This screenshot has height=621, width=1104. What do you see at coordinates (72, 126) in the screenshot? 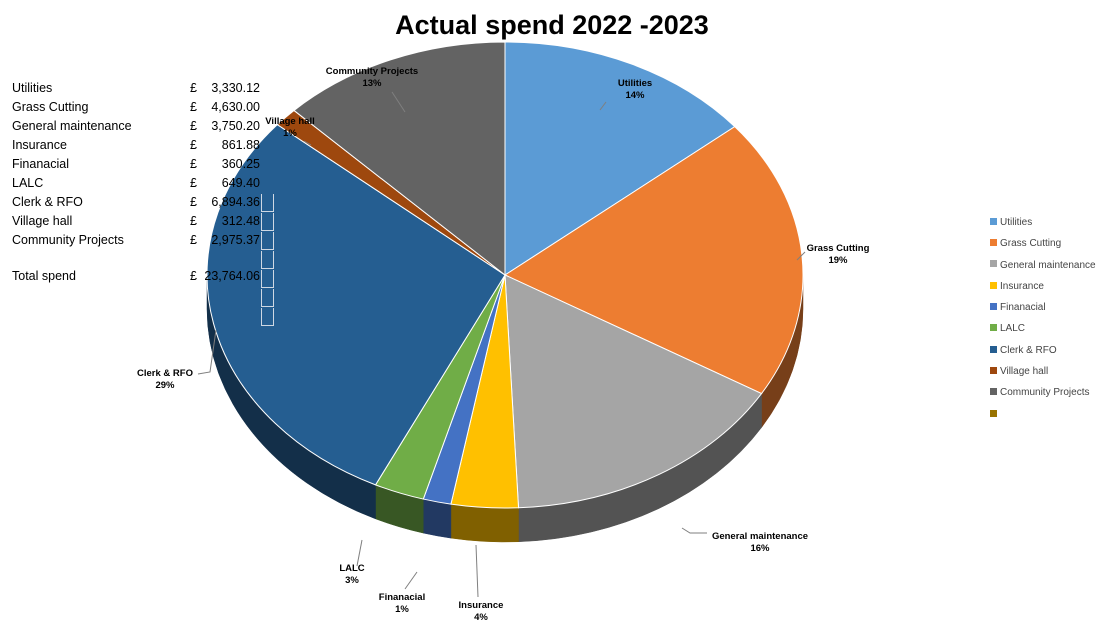
I see `table-row-label: General maintenance` at bounding box center [72, 126].